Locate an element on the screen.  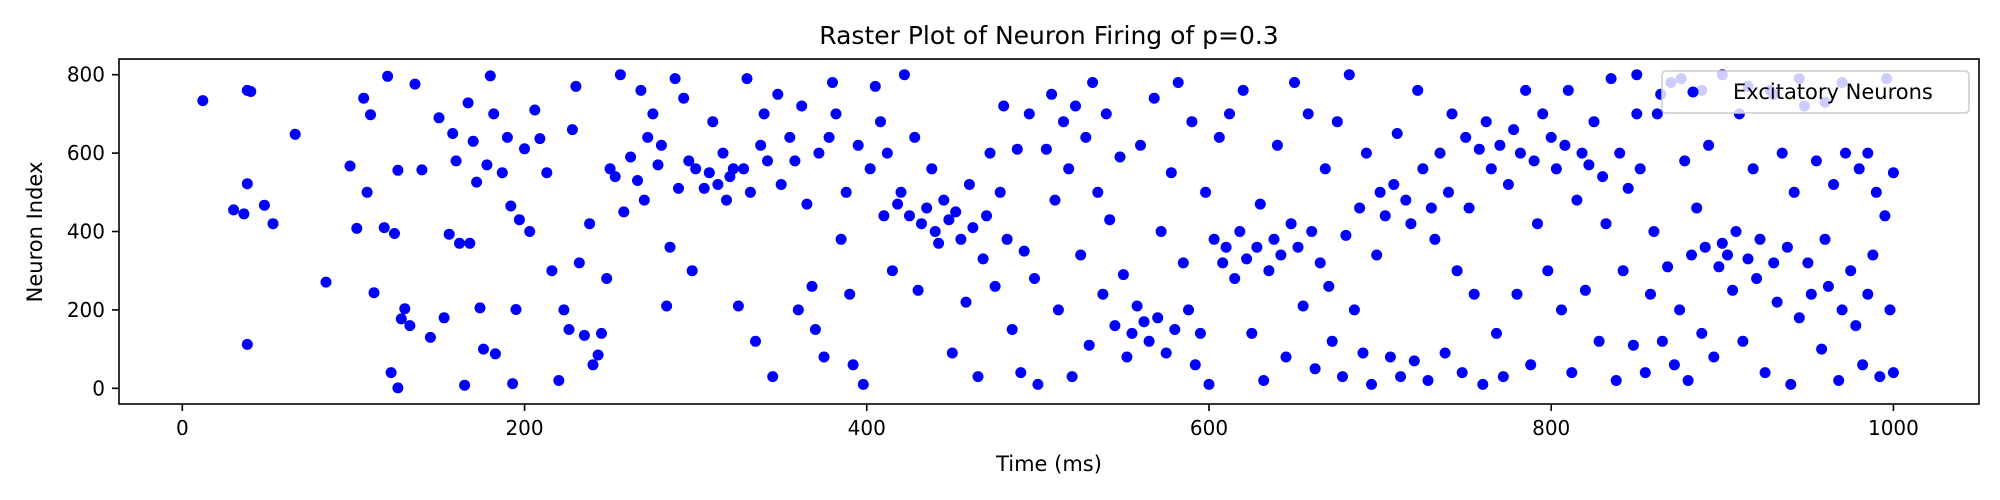
x-tick-label: 200 is located at coordinates (524, 428).